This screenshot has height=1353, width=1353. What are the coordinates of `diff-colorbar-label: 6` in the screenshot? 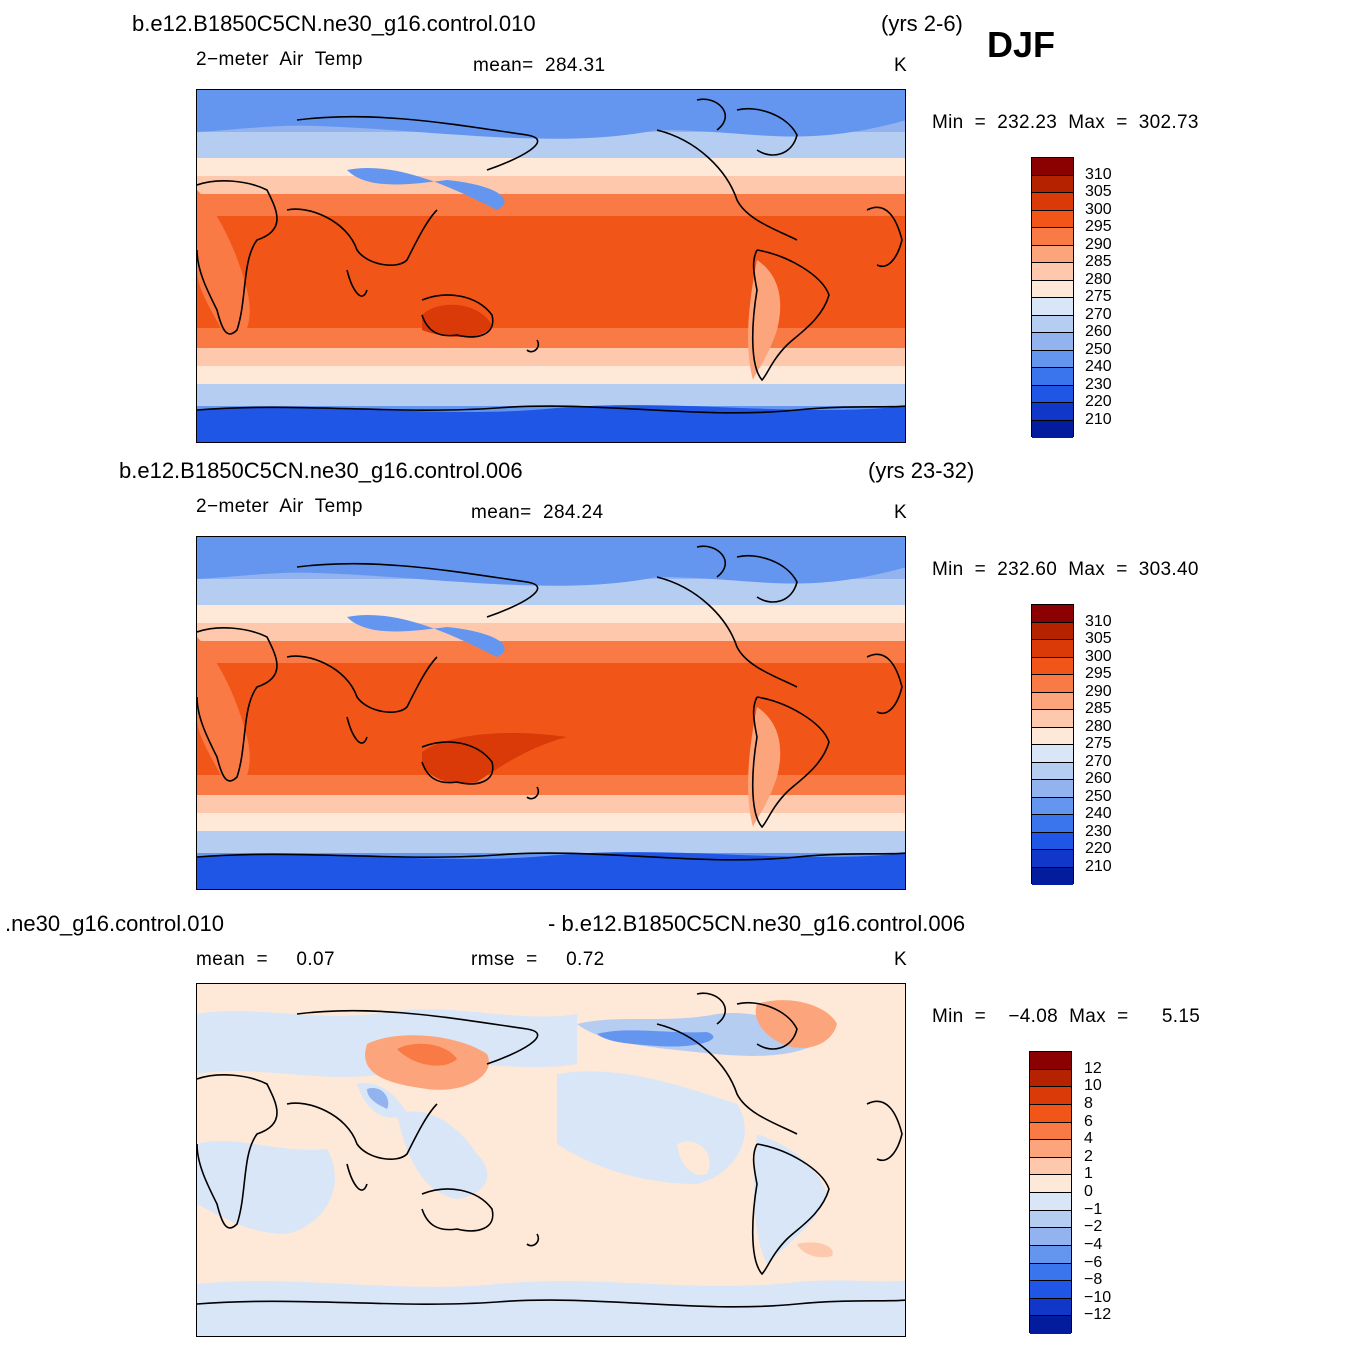 It's located at (1088, 1121).